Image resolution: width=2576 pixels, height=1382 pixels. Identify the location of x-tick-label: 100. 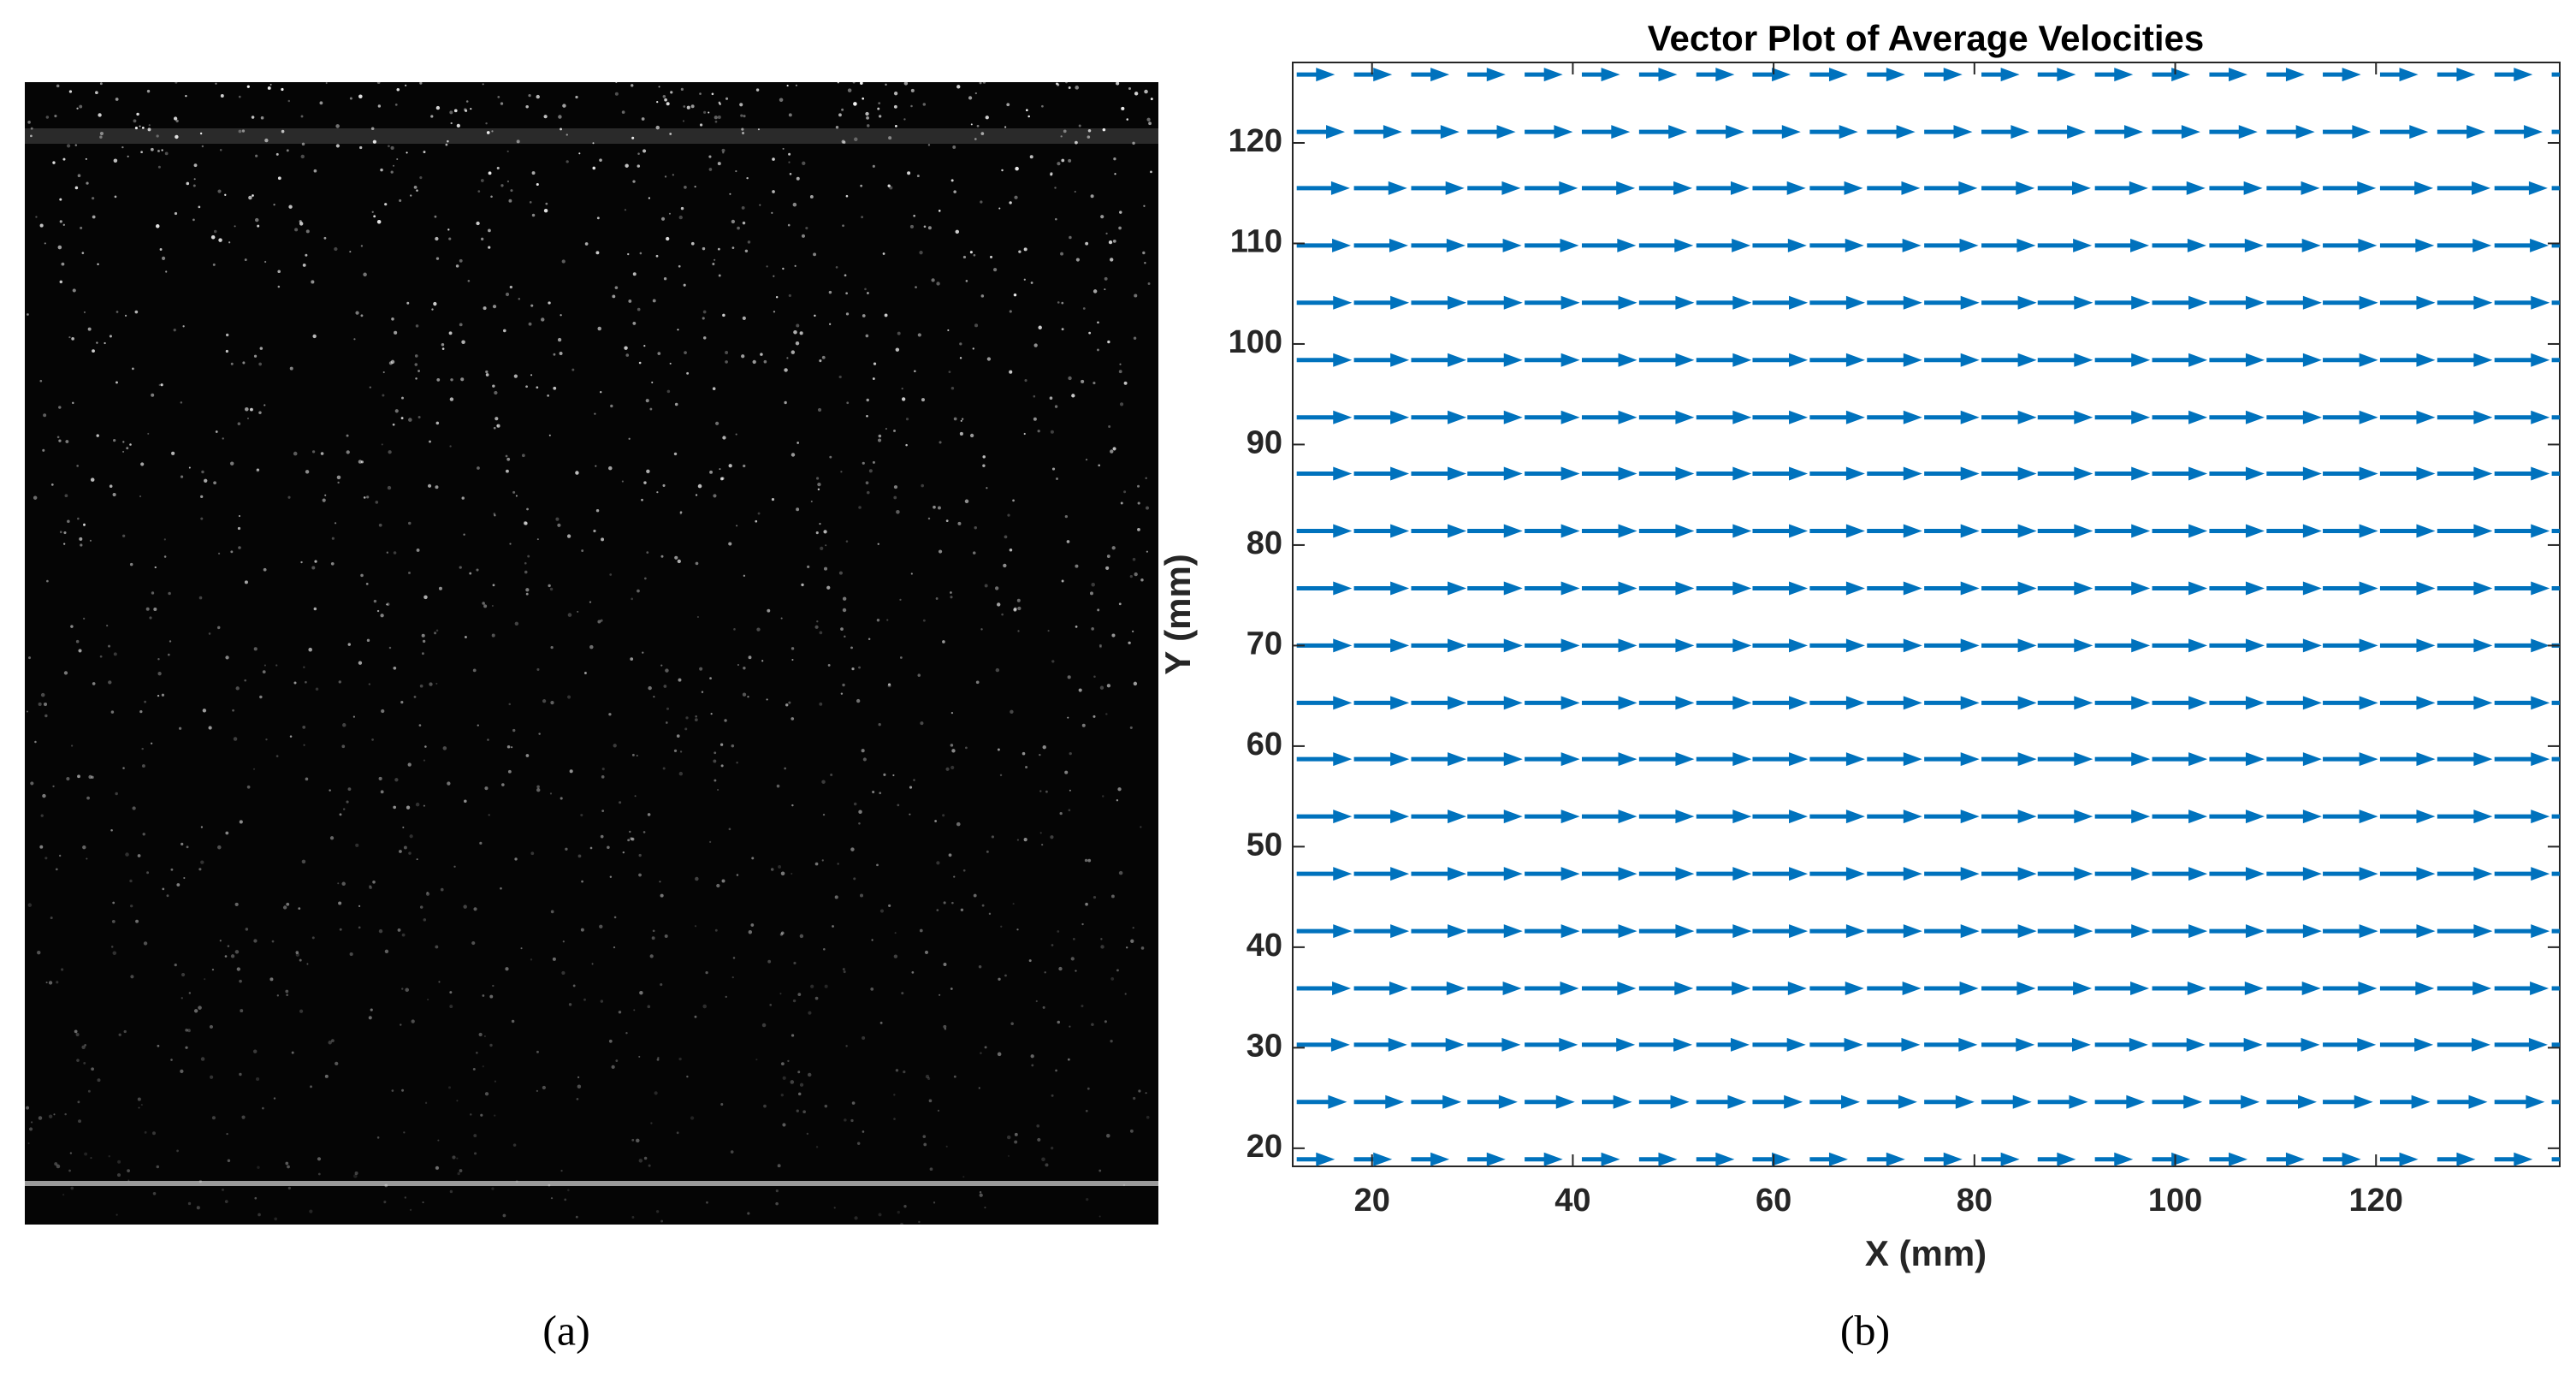
(2175, 1201).